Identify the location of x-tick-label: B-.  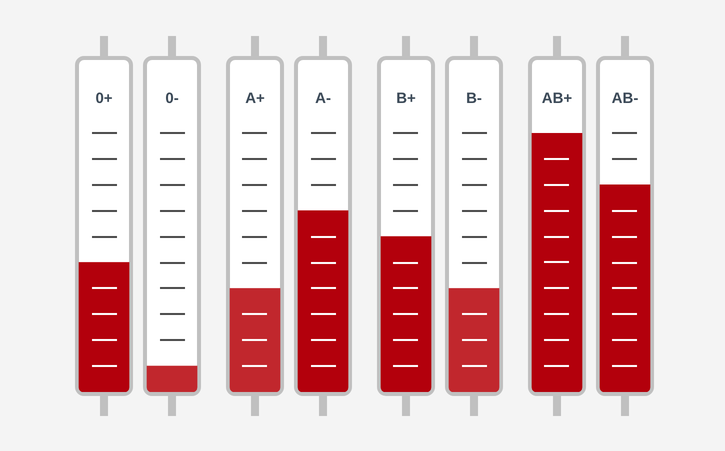
(474, 99).